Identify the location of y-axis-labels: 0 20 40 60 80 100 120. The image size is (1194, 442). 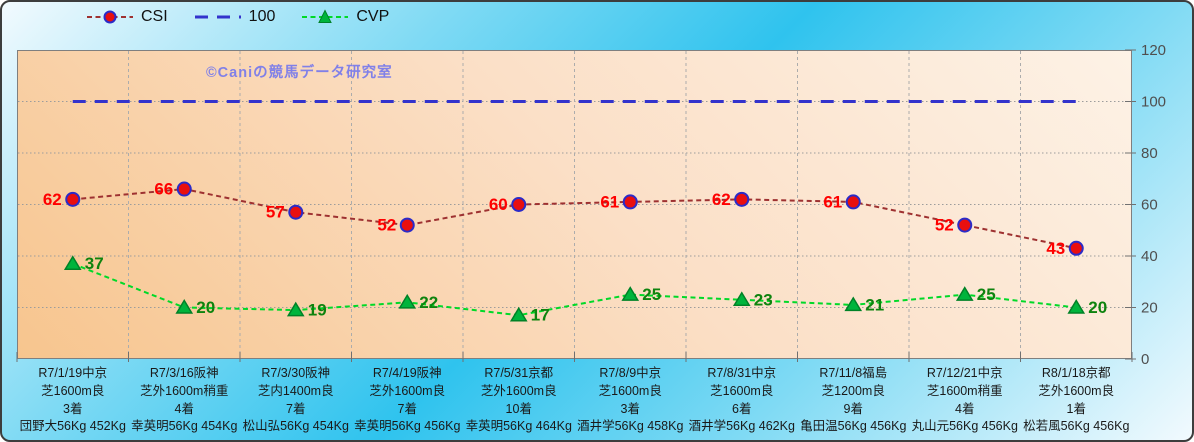
(1153, 205).